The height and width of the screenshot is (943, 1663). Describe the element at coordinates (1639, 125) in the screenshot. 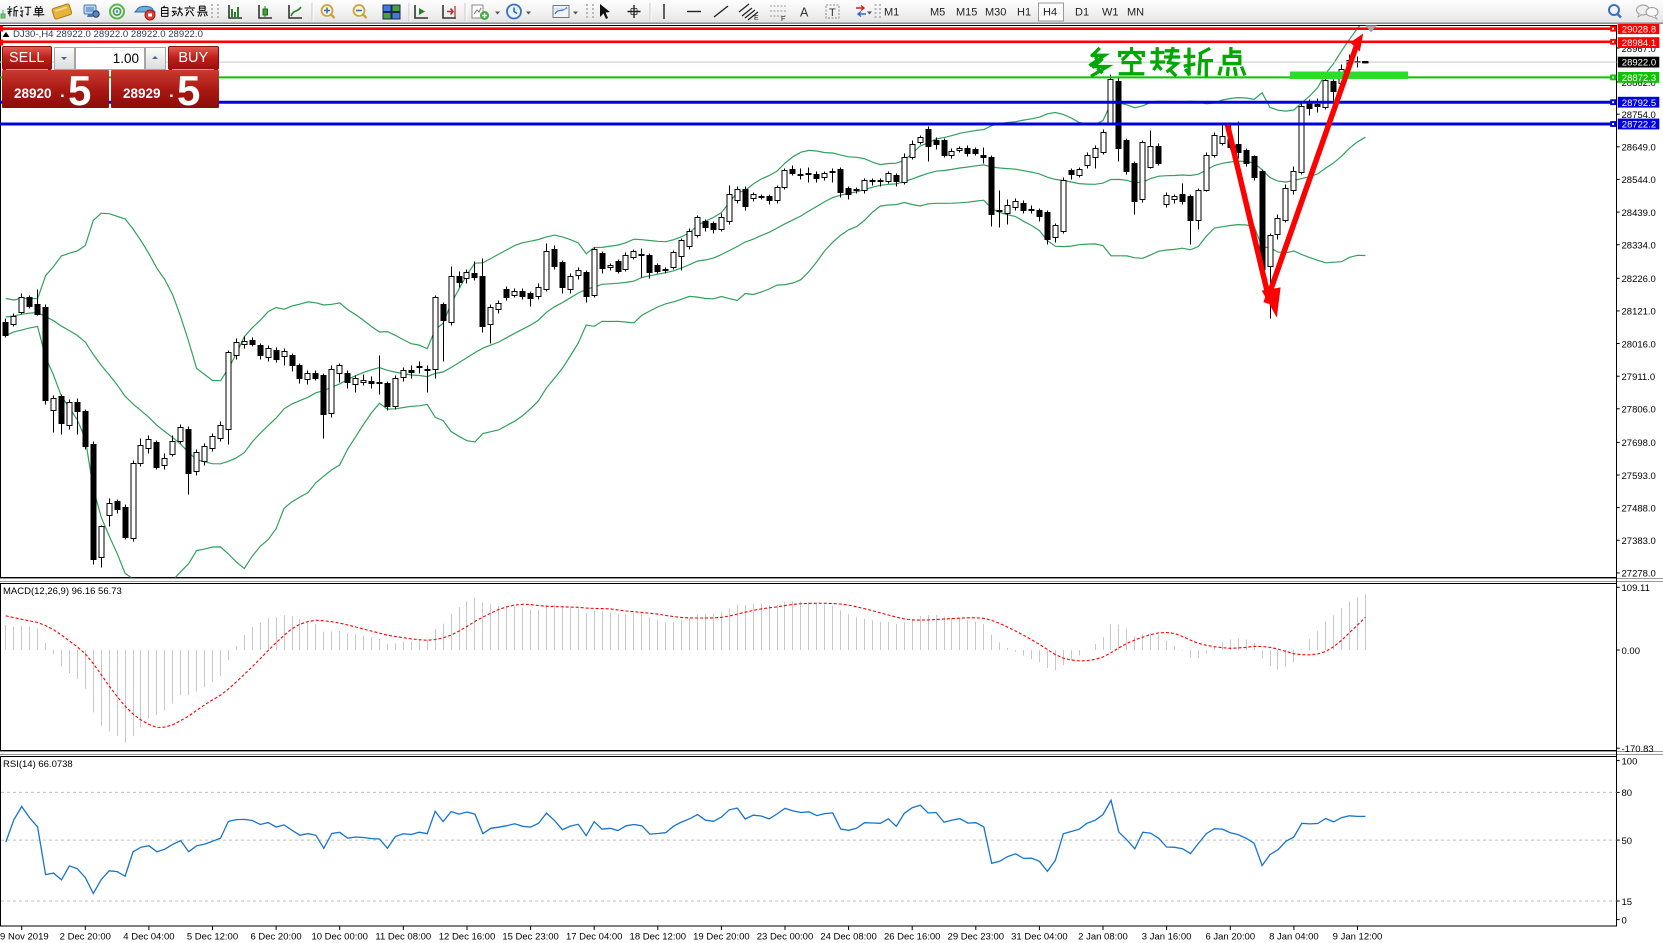

I see `svg-text: 28722.2` at that location.